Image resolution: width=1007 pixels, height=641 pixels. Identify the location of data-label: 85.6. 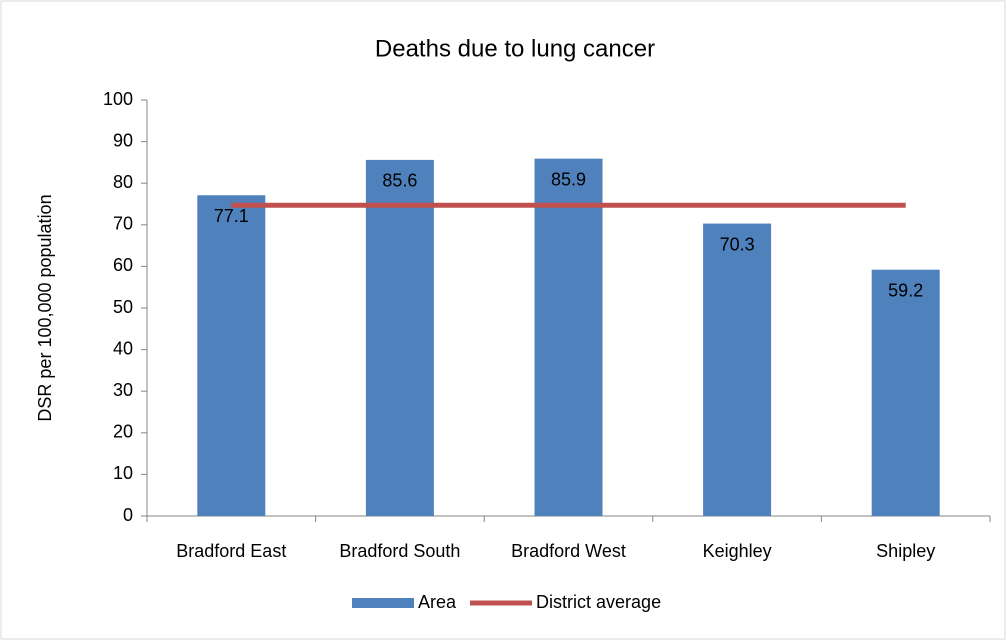
(399, 181).